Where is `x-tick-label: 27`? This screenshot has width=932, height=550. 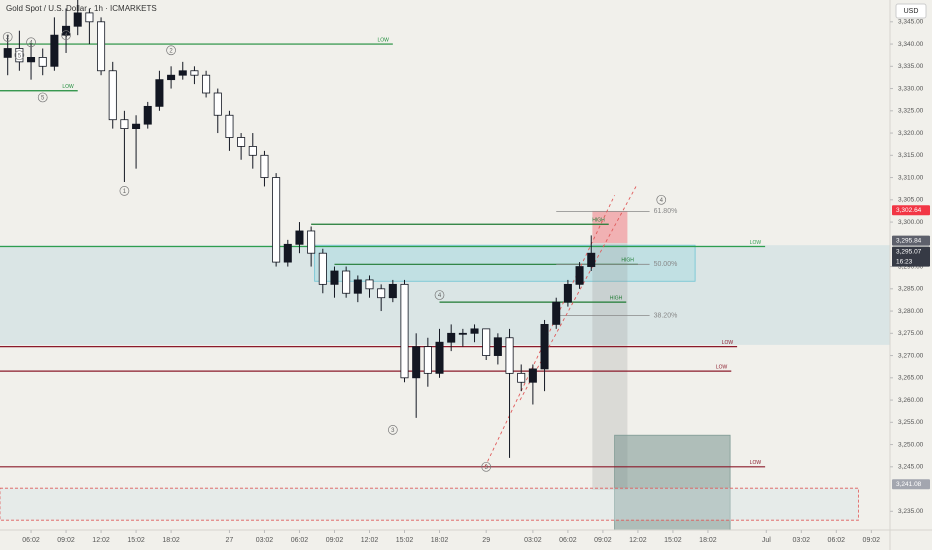
x-tick-label: 27 is located at coordinates (230, 540).